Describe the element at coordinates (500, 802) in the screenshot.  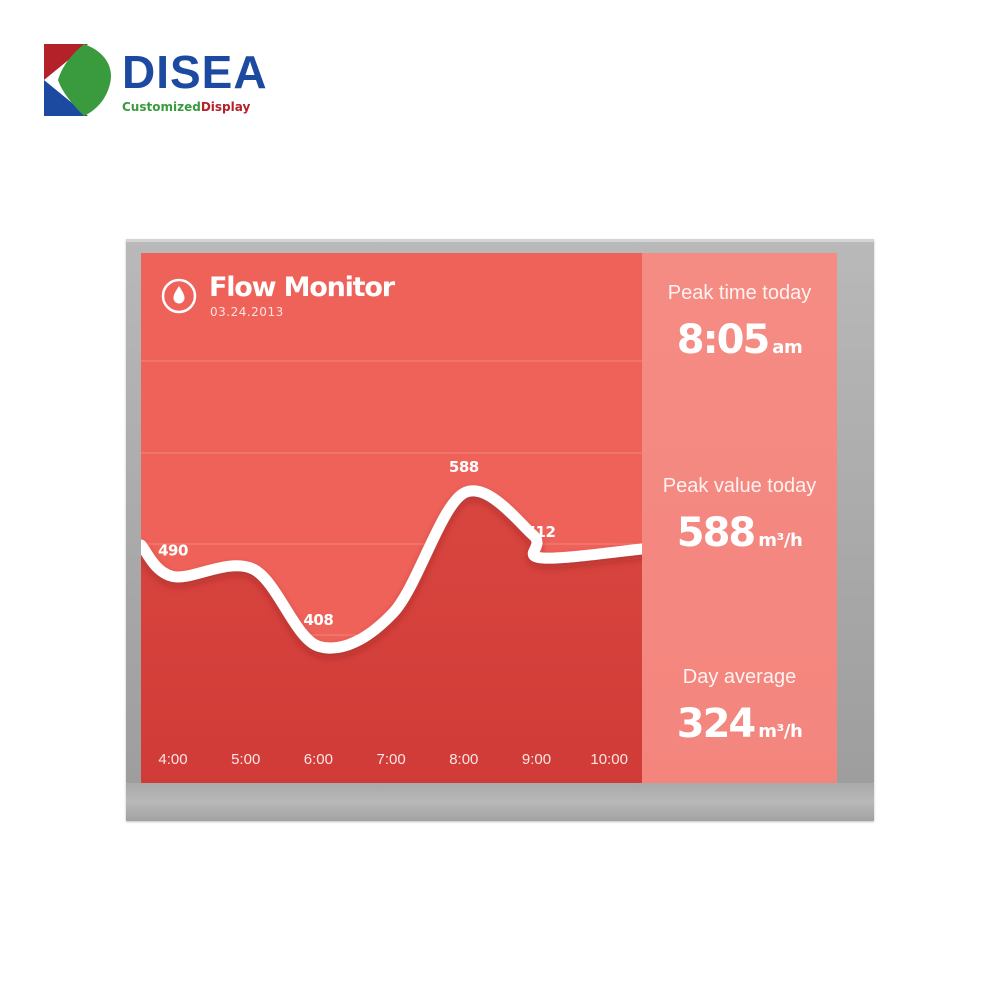
I see `module-bottom-bezel` at that location.